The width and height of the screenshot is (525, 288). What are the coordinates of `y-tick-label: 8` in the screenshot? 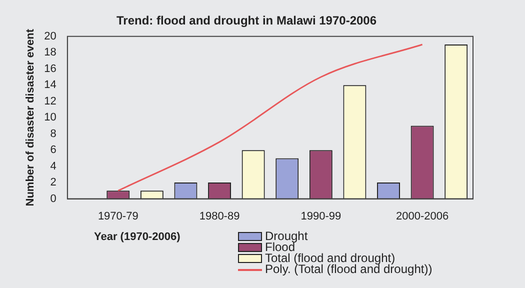 It's located at (53, 134).